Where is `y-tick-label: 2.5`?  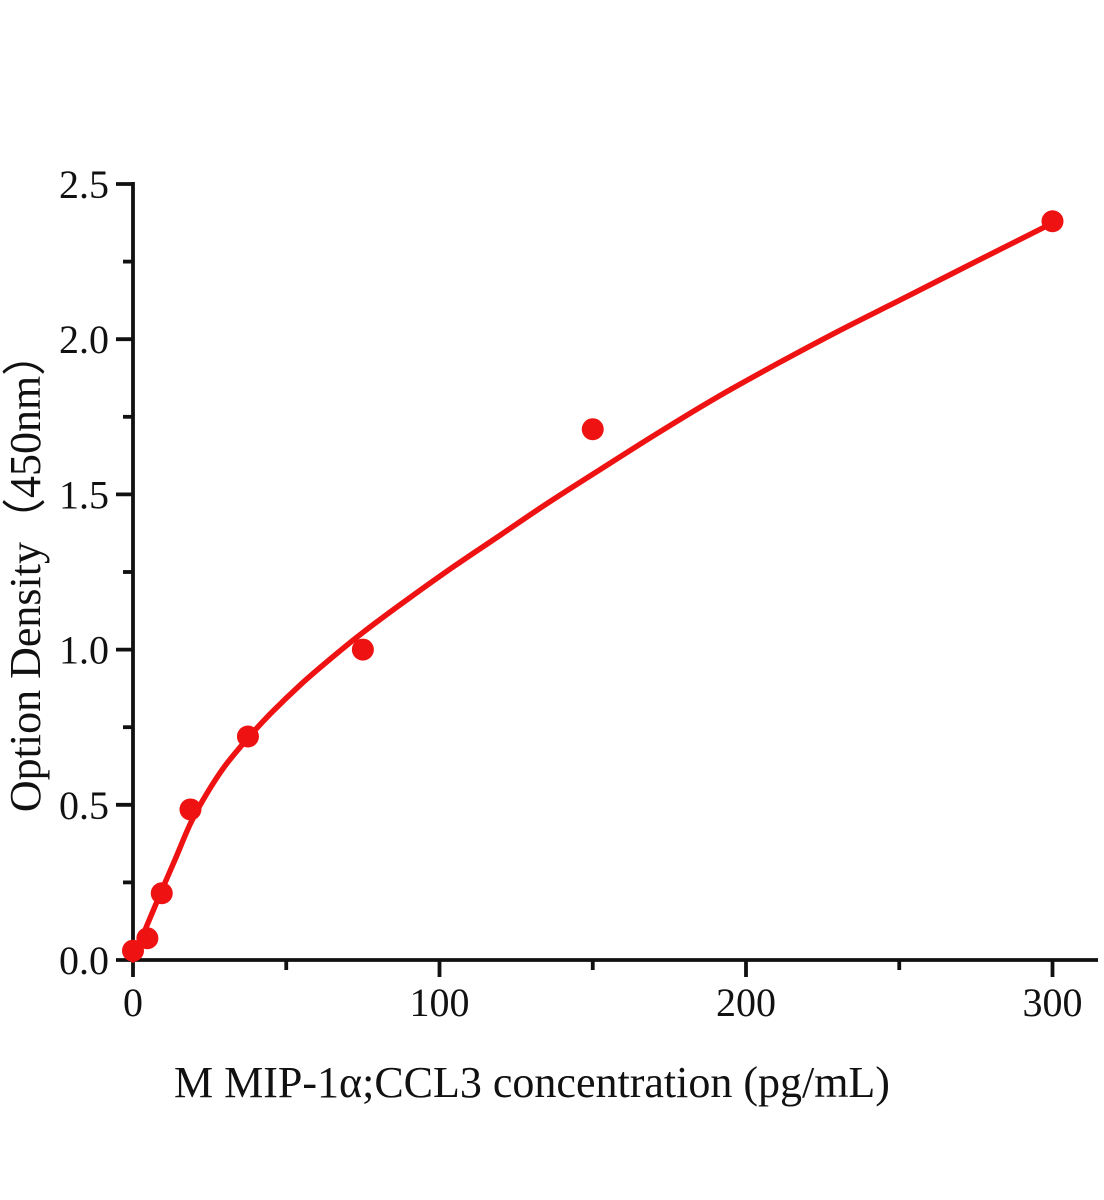 y-tick-label: 2.5 is located at coordinates (84, 184).